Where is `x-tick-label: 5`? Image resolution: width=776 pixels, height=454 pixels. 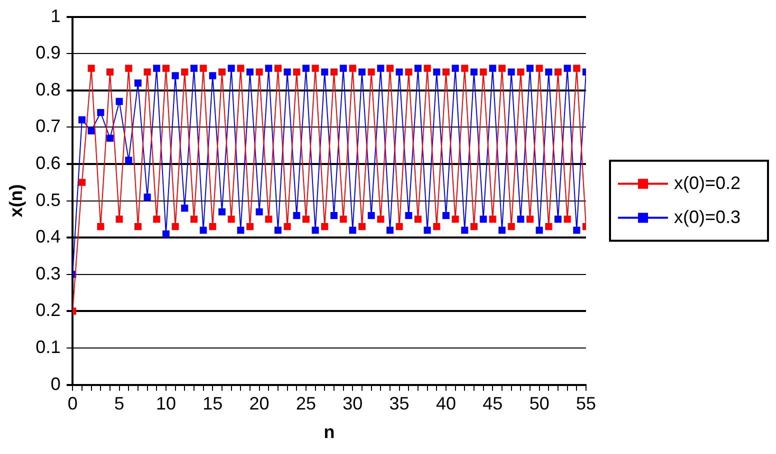
x-tick-label: 5 is located at coordinates (119, 404).